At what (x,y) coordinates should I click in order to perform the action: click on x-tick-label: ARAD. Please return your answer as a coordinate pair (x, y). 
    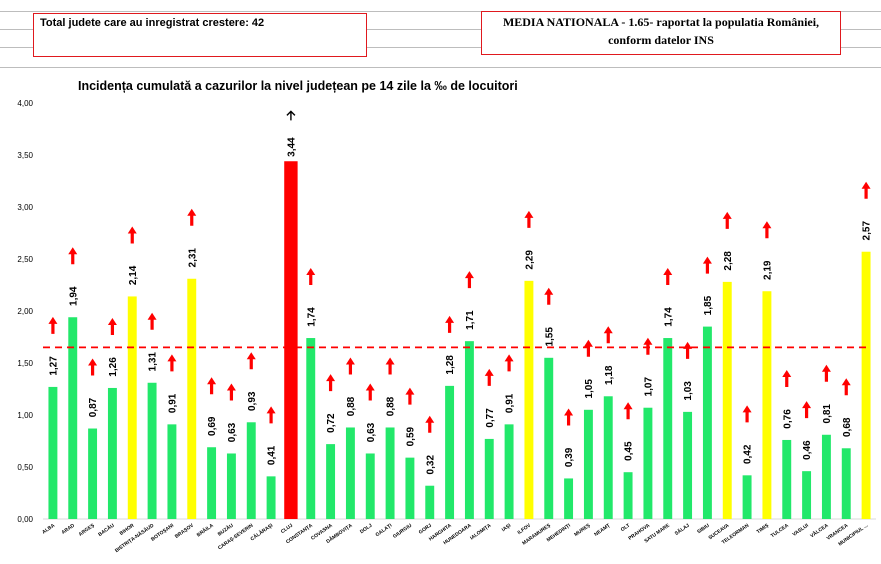
    Looking at the image, I should click on (69, 529).